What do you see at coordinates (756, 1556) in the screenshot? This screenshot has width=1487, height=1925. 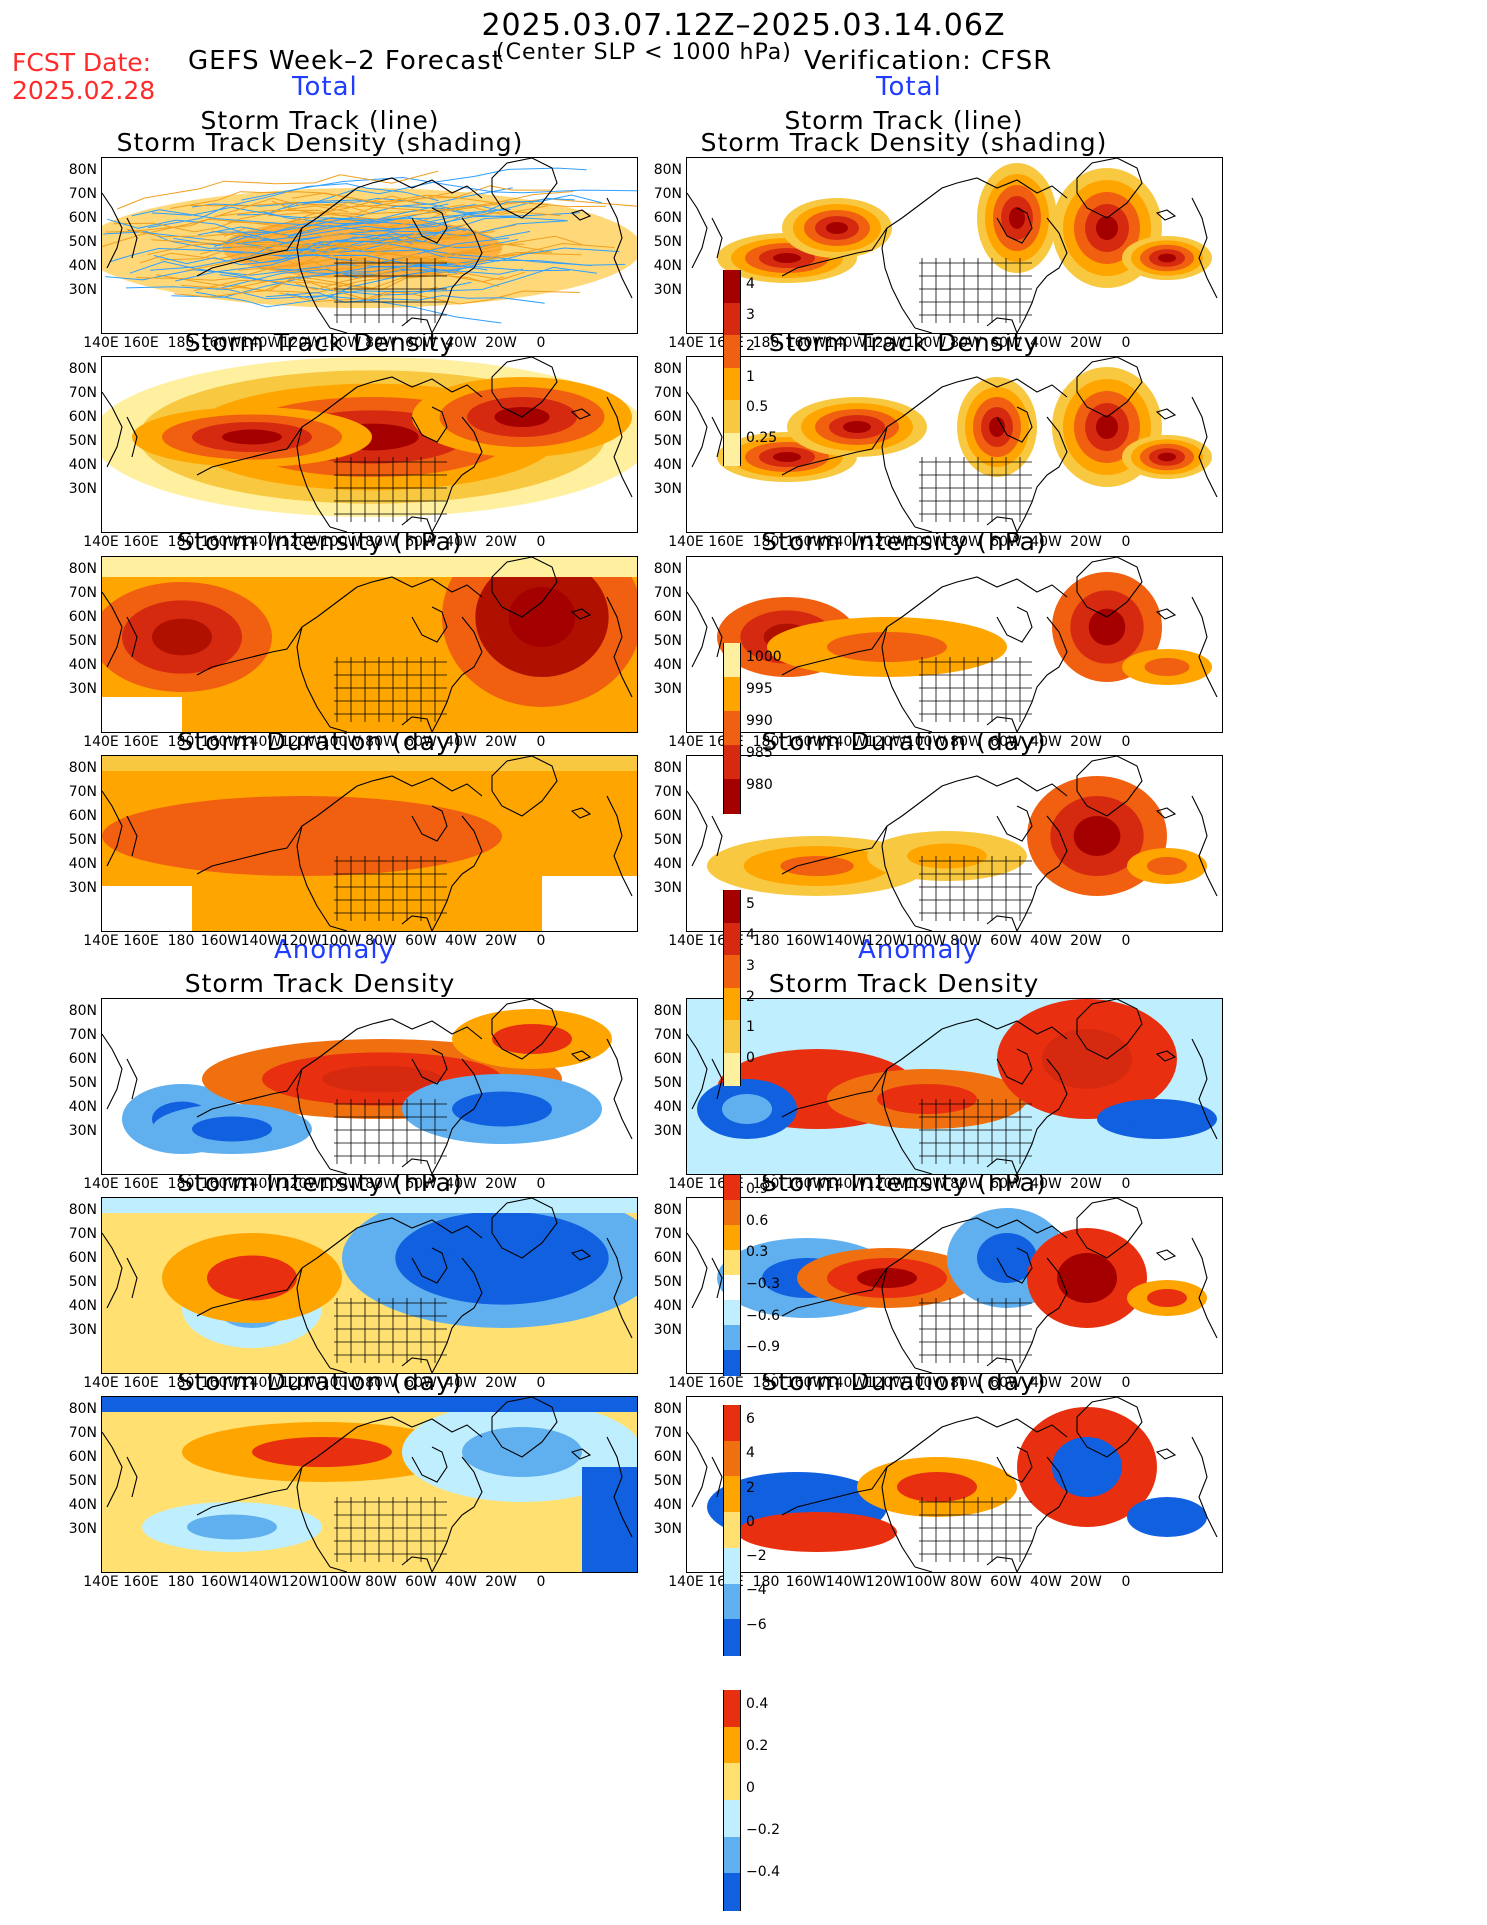 I see `colorbar-label: −2` at bounding box center [756, 1556].